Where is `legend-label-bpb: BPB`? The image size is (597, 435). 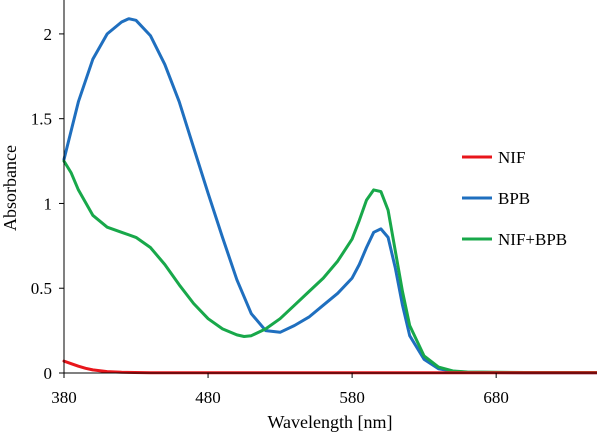 legend-label-bpb: BPB is located at coordinates (514, 198).